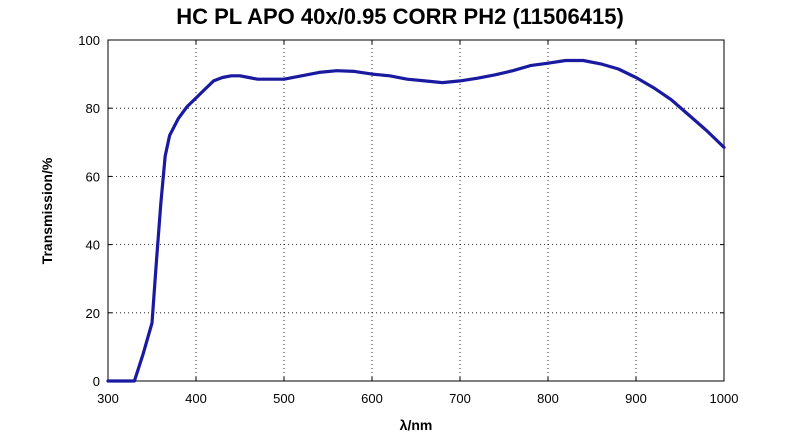 This screenshot has height=438, width=800. I want to click on y-tick-label: 20, so click(93, 313).